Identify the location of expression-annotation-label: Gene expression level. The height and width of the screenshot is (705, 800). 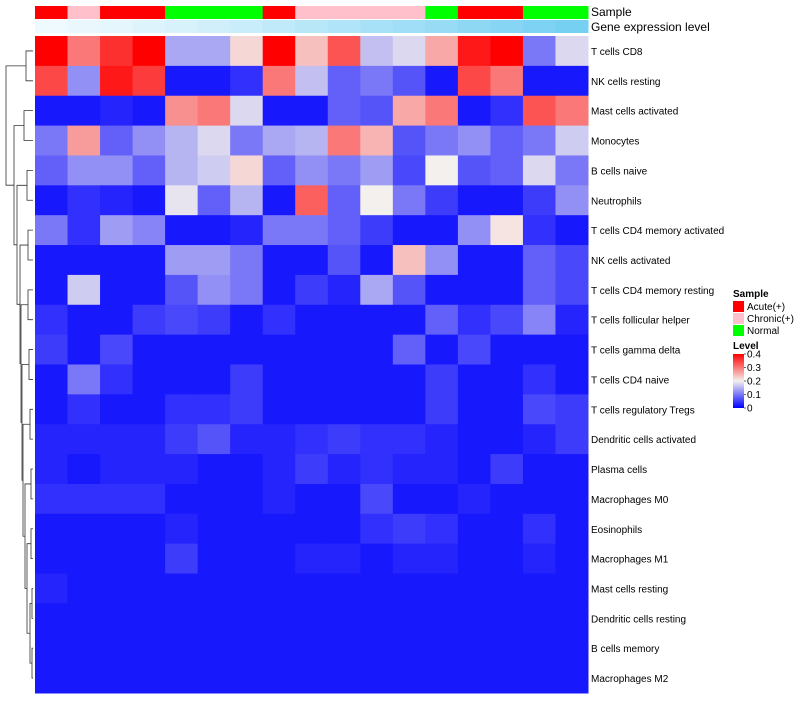
(650, 27).